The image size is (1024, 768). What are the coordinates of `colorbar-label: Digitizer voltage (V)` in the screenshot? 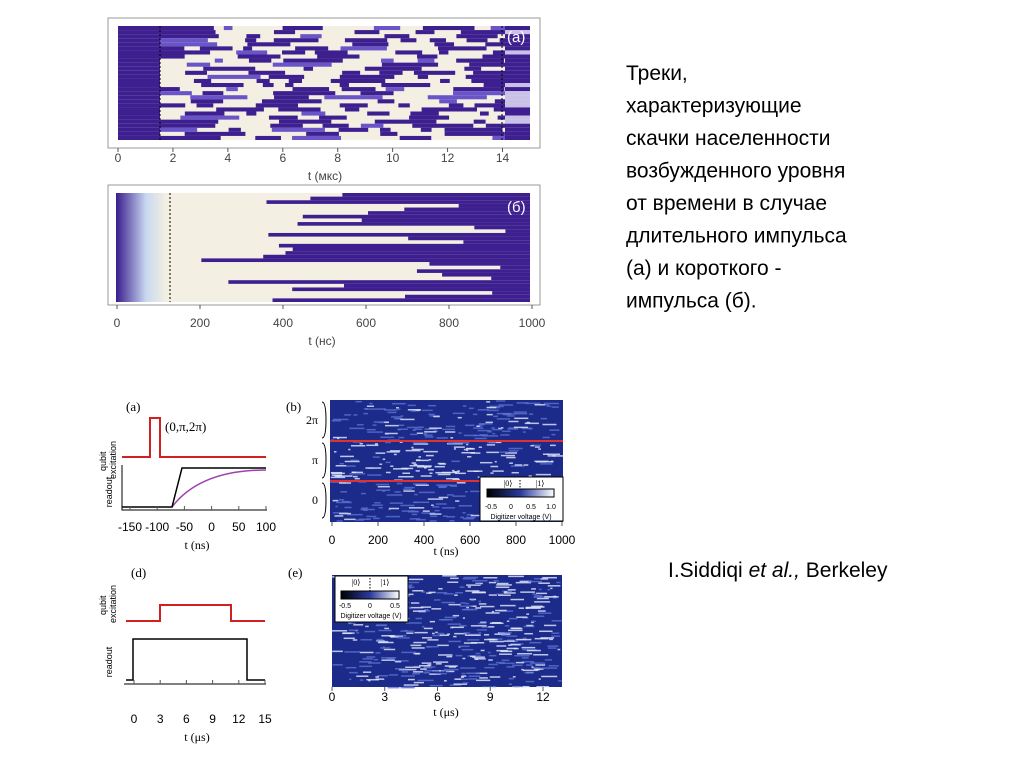 It's located at (370, 616).